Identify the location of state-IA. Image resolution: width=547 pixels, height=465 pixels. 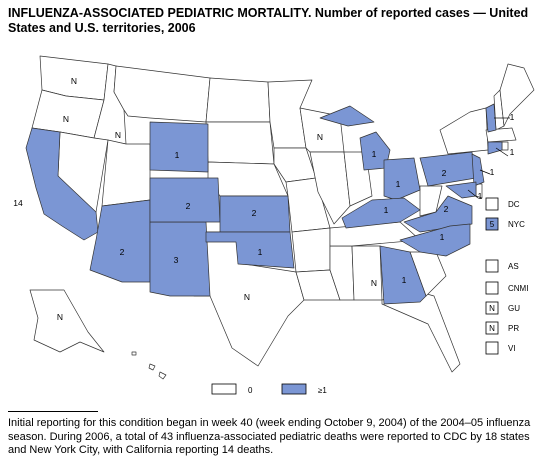
(295, 165).